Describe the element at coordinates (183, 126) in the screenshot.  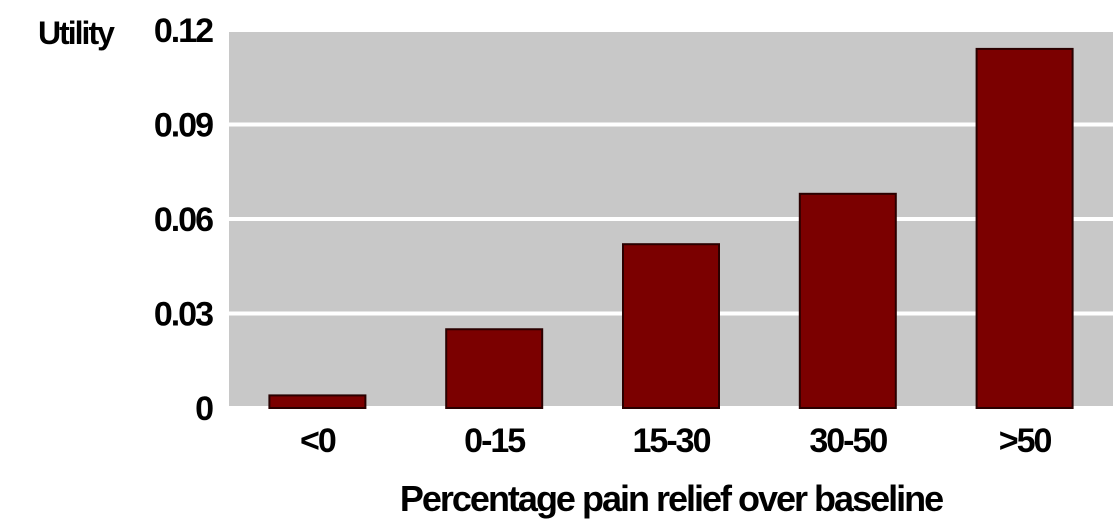
I see `y-tick-label: 0.09` at that location.